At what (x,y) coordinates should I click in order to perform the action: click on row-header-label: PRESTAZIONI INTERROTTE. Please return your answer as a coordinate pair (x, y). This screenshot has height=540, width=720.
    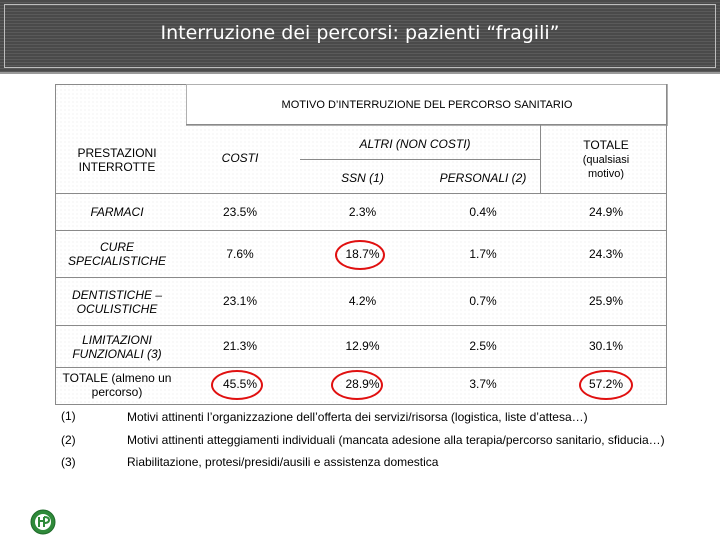
    Looking at the image, I should click on (117, 160).